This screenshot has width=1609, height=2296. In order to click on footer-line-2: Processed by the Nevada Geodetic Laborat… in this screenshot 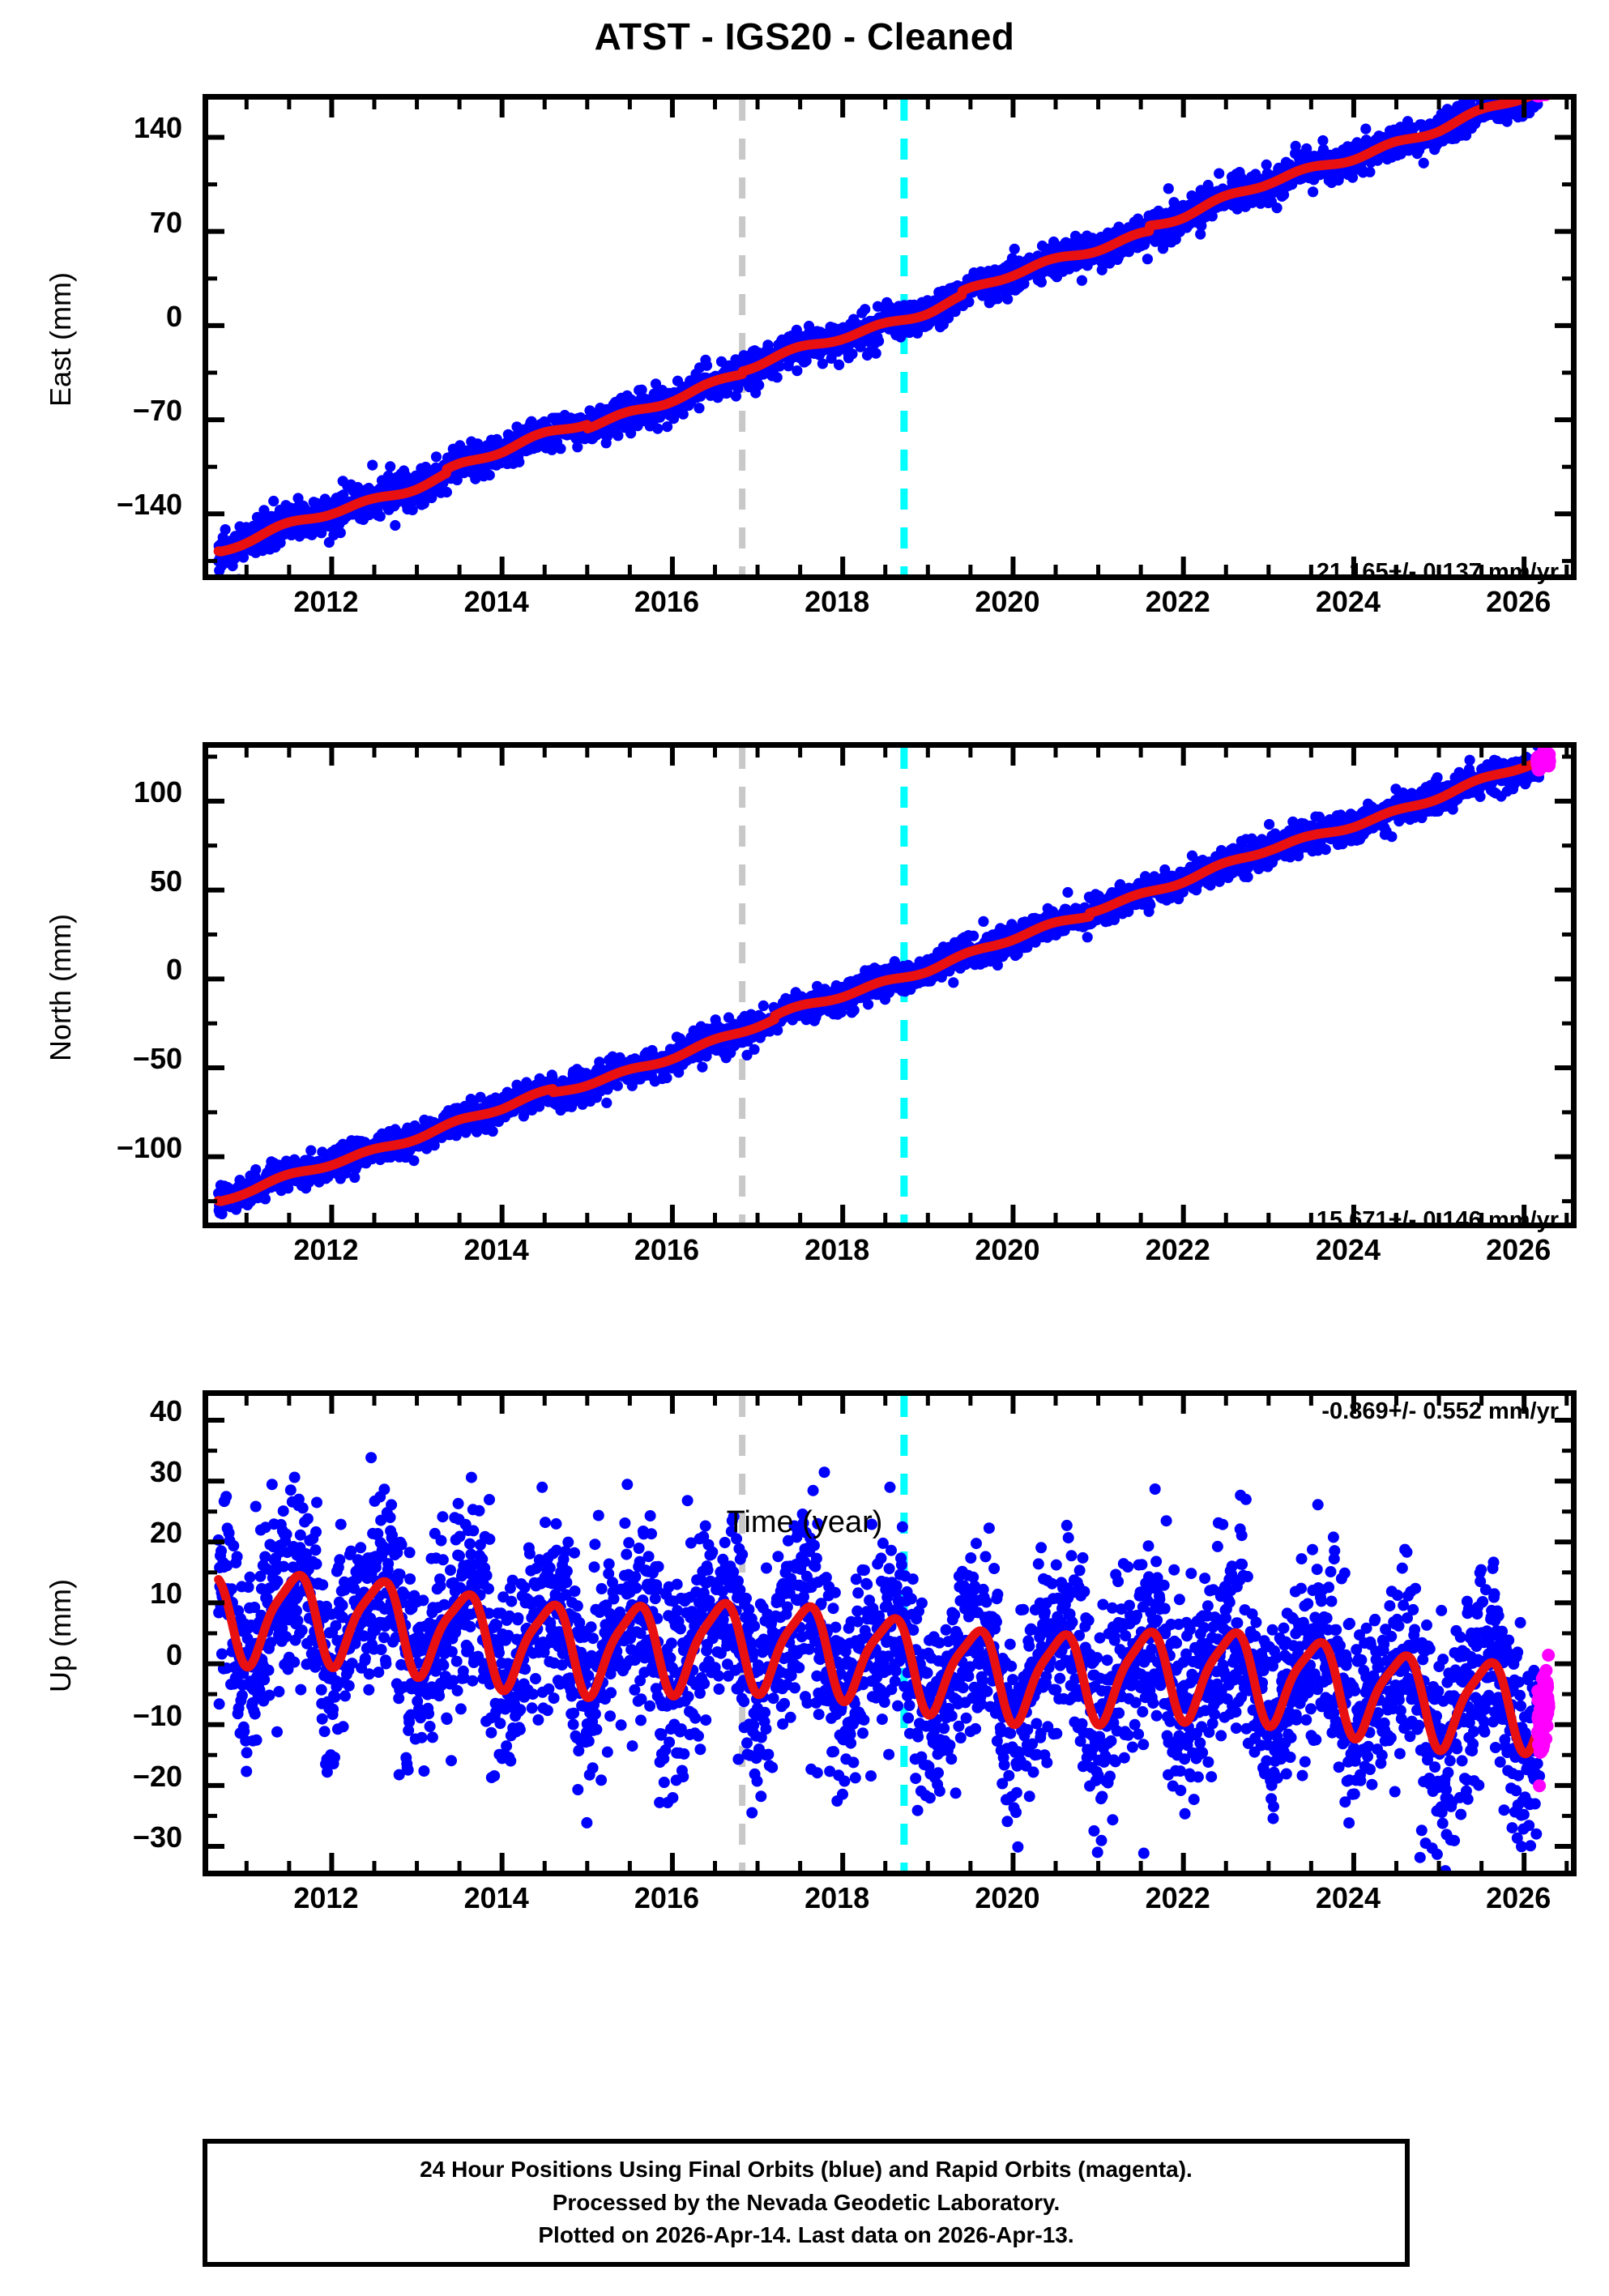, I will do `click(807, 2203)`.